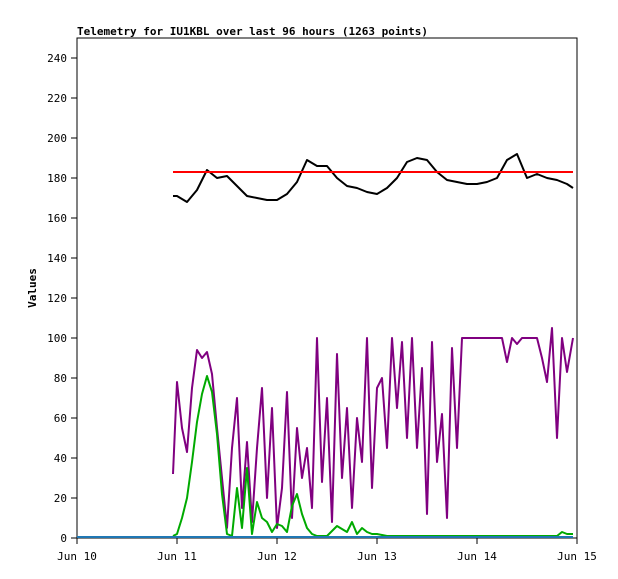 Image resolution: width=618 pixels, height=579 pixels. What do you see at coordinates (57, 178) in the screenshot?
I see `y-tick-label: 180` at bounding box center [57, 178].